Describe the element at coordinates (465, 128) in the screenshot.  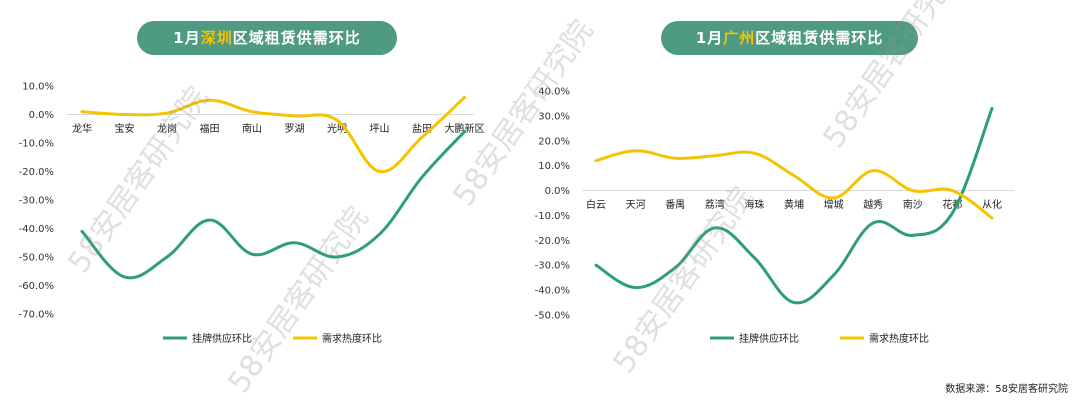
I see `category-label: 大鹏新区` at that location.